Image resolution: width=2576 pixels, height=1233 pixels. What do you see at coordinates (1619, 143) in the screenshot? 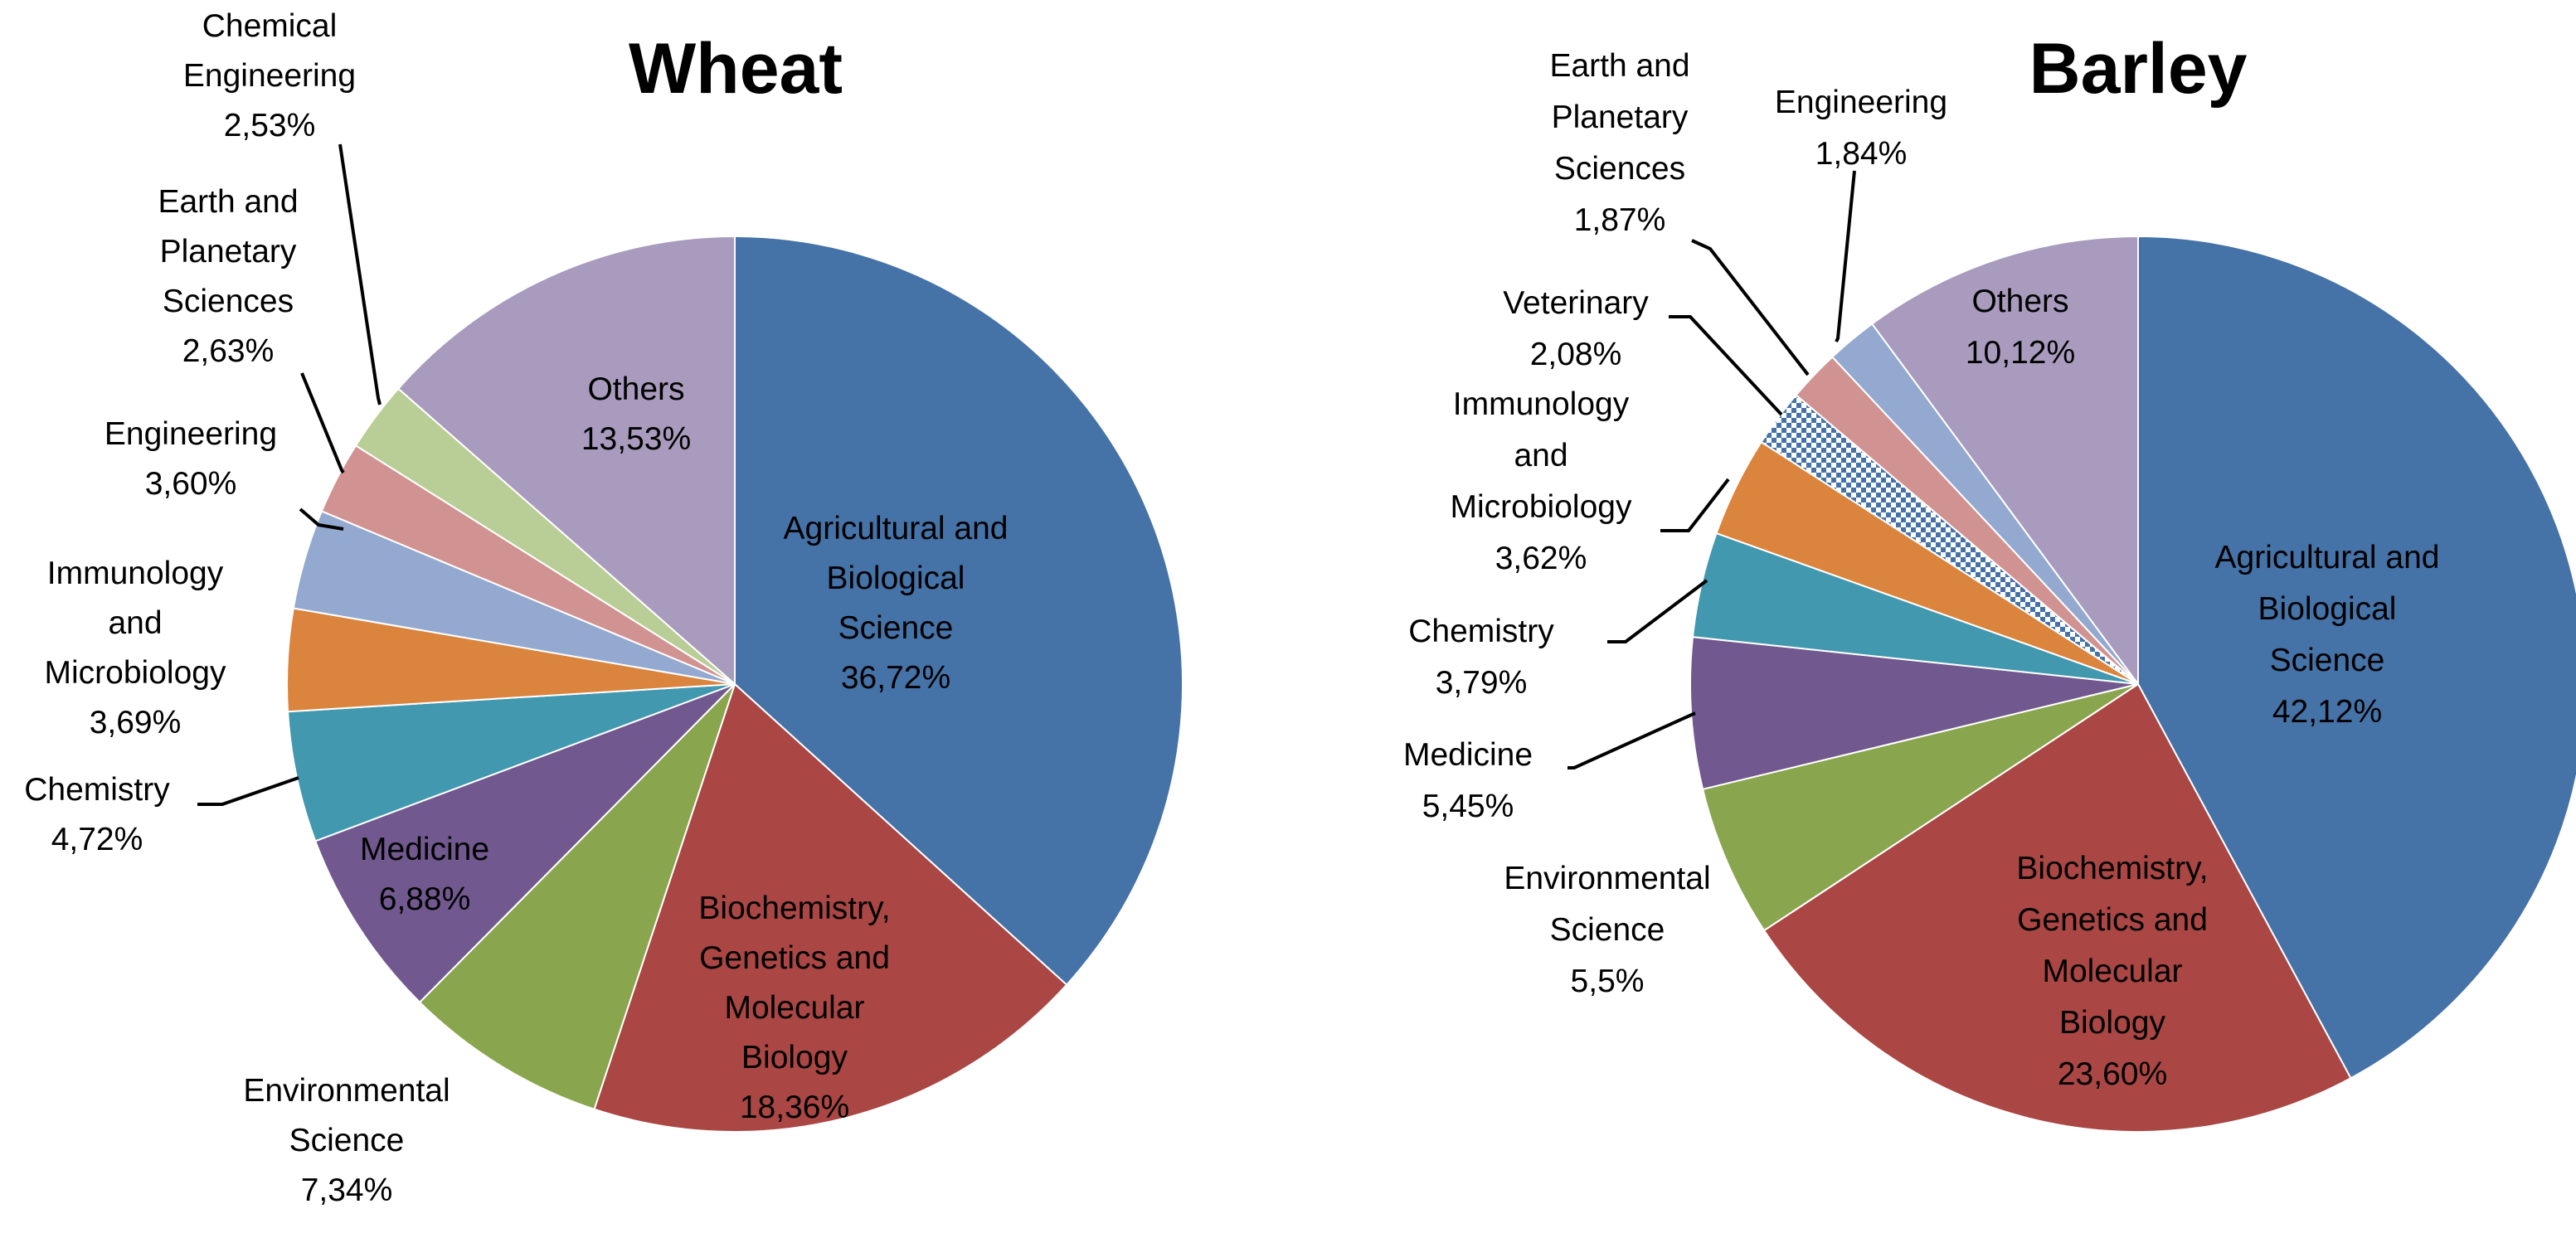
I see `barley-label-earth-and-planetary-sciences: Earth and Planetary Sciences 1,87%` at bounding box center [1619, 143].